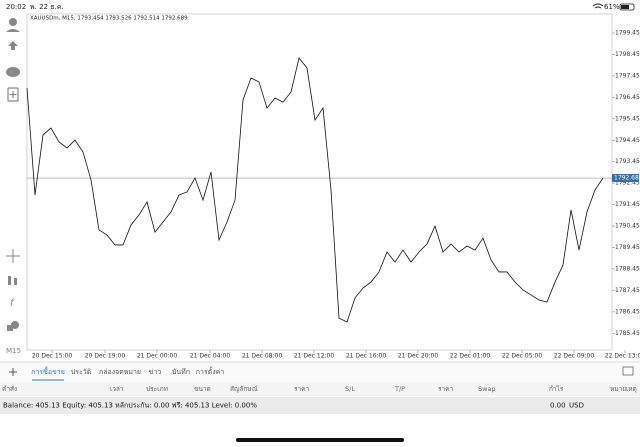 This screenshot has height=447, width=640. Describe the element at coordinates (522, 356) in the screenshot. I see `x-tick-label: 22 Dec 05:00` at that location.